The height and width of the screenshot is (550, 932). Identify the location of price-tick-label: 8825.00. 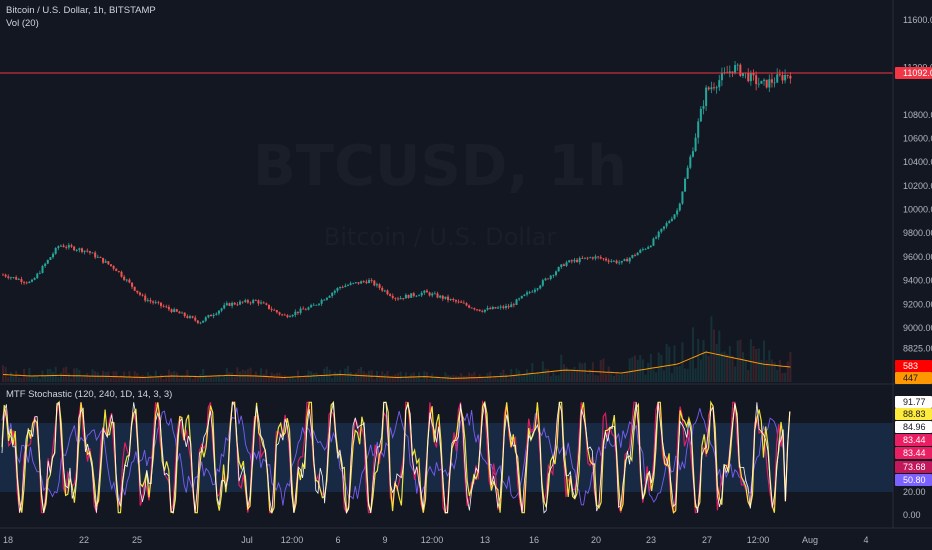
(917, 349).